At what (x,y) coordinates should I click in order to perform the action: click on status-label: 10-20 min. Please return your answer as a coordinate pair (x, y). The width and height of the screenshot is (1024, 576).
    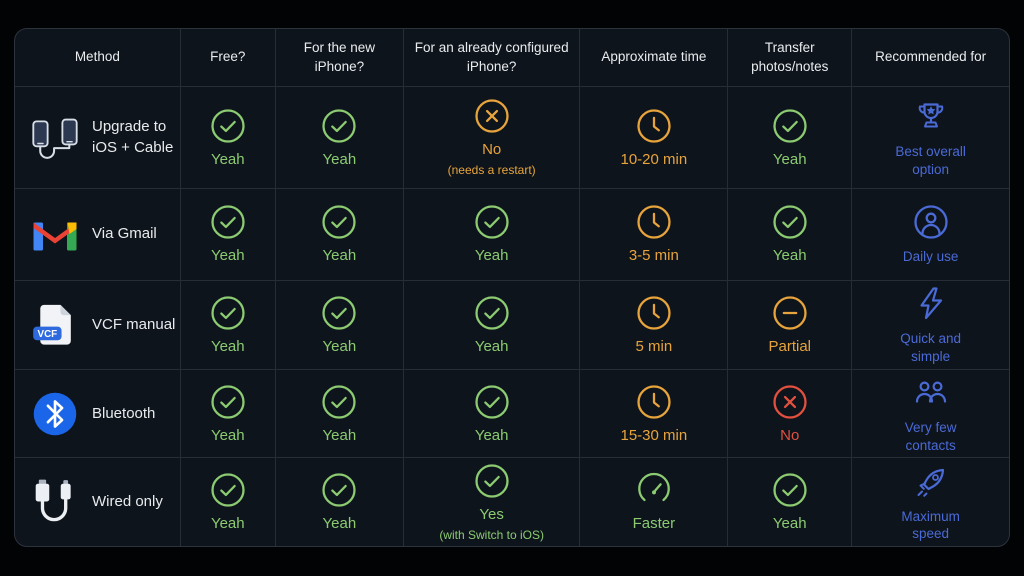
    Looking at the image, I should click on (654, 159).